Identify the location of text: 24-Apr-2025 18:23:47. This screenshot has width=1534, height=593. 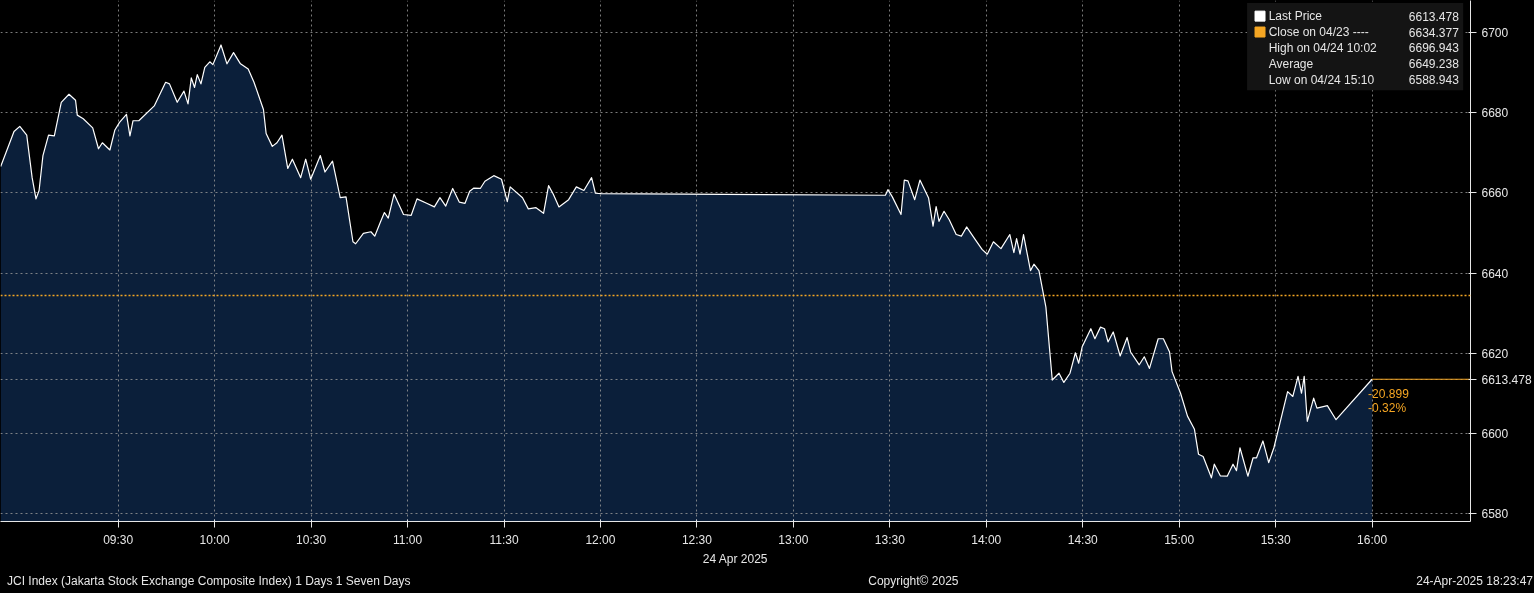
(1474, 581).